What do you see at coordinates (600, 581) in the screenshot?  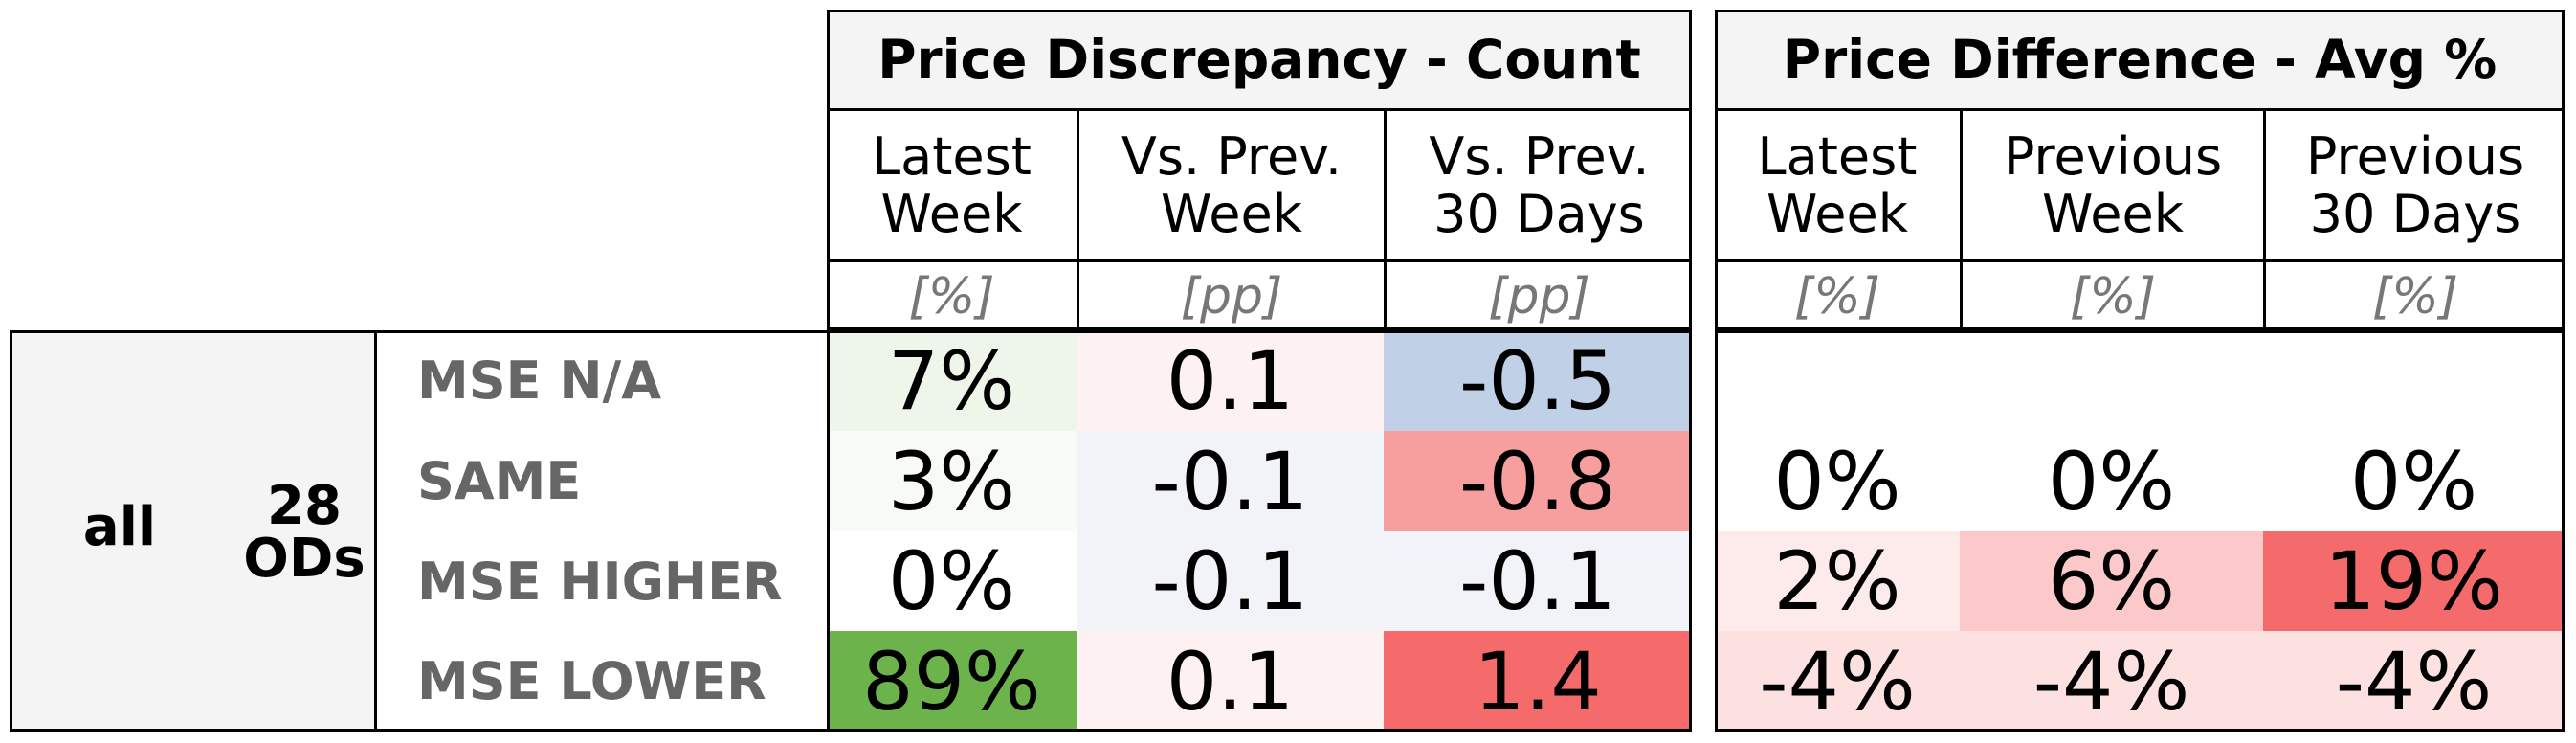 I see `row-label: MSE HIGHER` at bounding box center [600, 581].